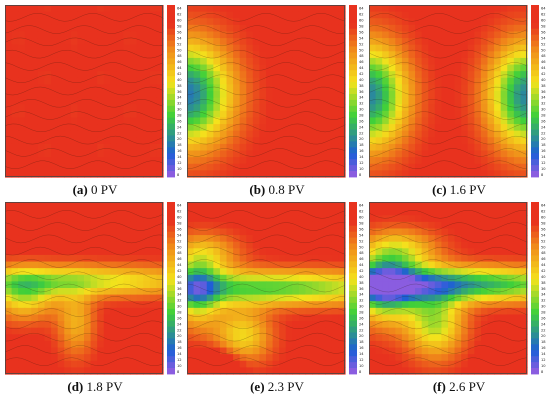  What do you see at coordinates (361, 169) in the screenshot?
I see `colorbar-tick-label: 10` at bounding box center [361, 169].